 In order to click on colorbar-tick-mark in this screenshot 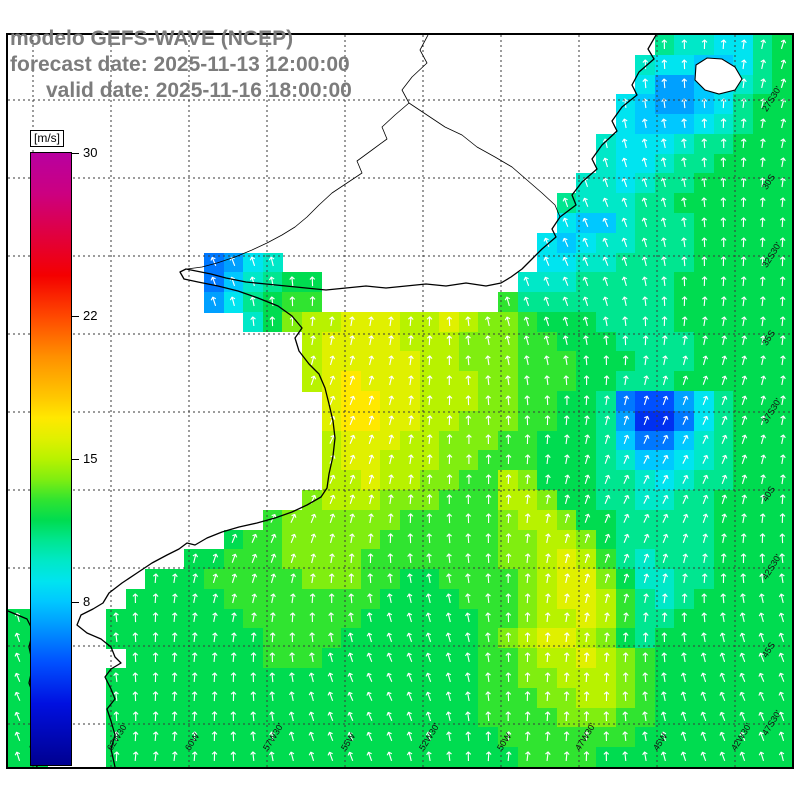, I will do `click(75, 153)`.